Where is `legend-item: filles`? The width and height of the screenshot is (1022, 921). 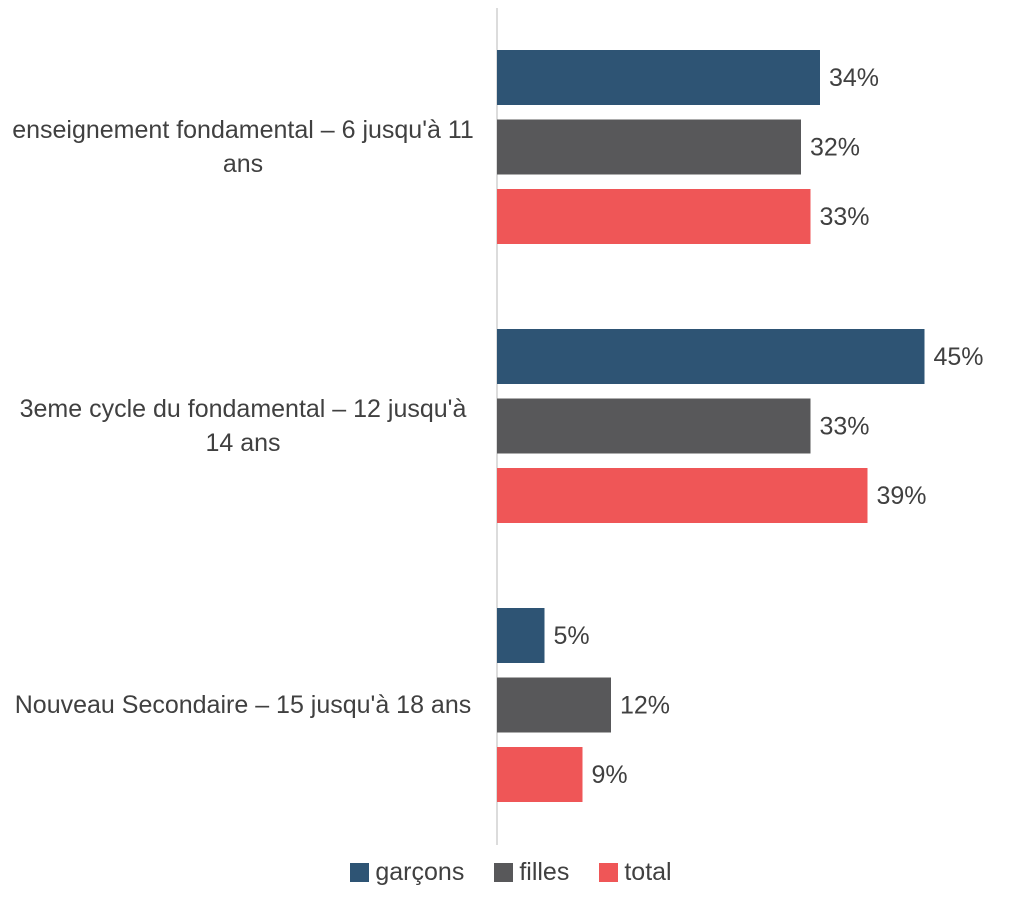
legend-item: filles is located at coordinates (531, 872).